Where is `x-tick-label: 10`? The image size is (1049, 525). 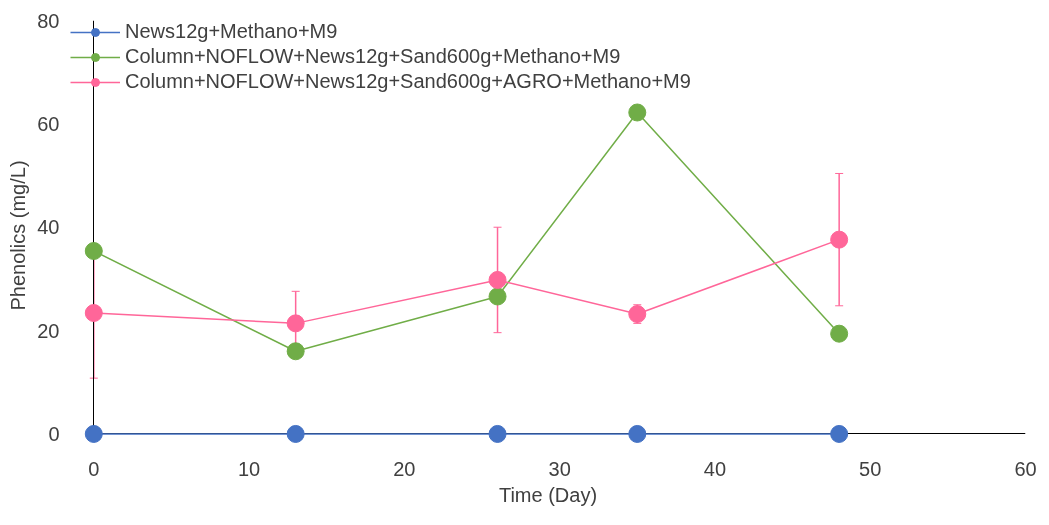
x-tick-label: 10 is located at coordinates (249, 468).